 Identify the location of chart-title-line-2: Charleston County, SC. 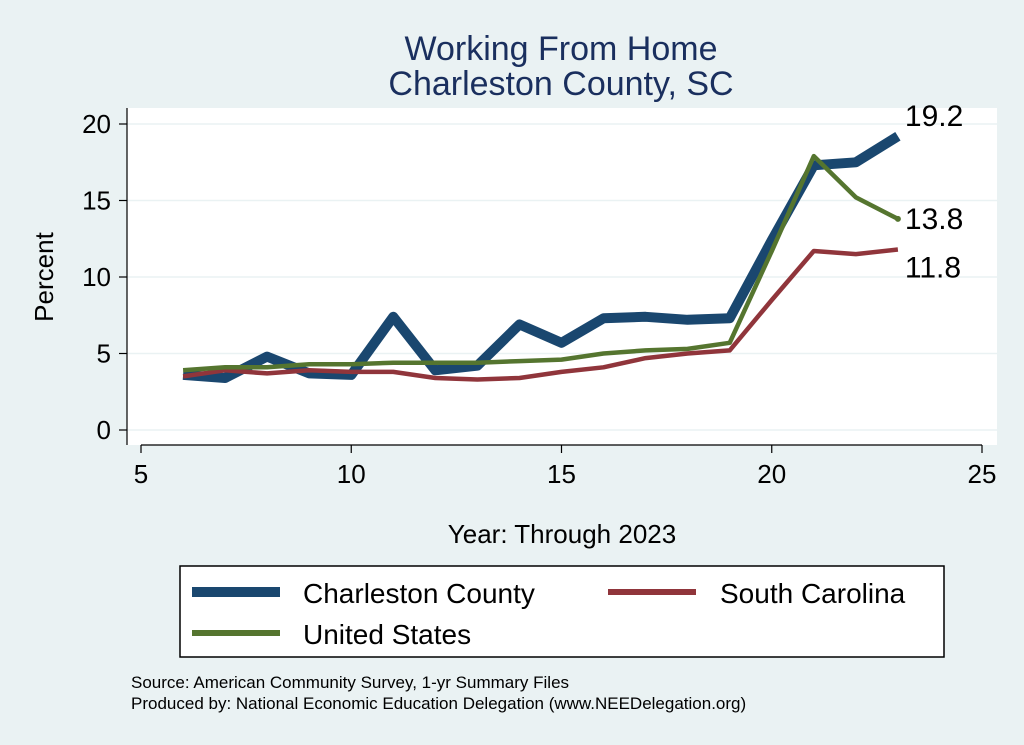
(560, 84).